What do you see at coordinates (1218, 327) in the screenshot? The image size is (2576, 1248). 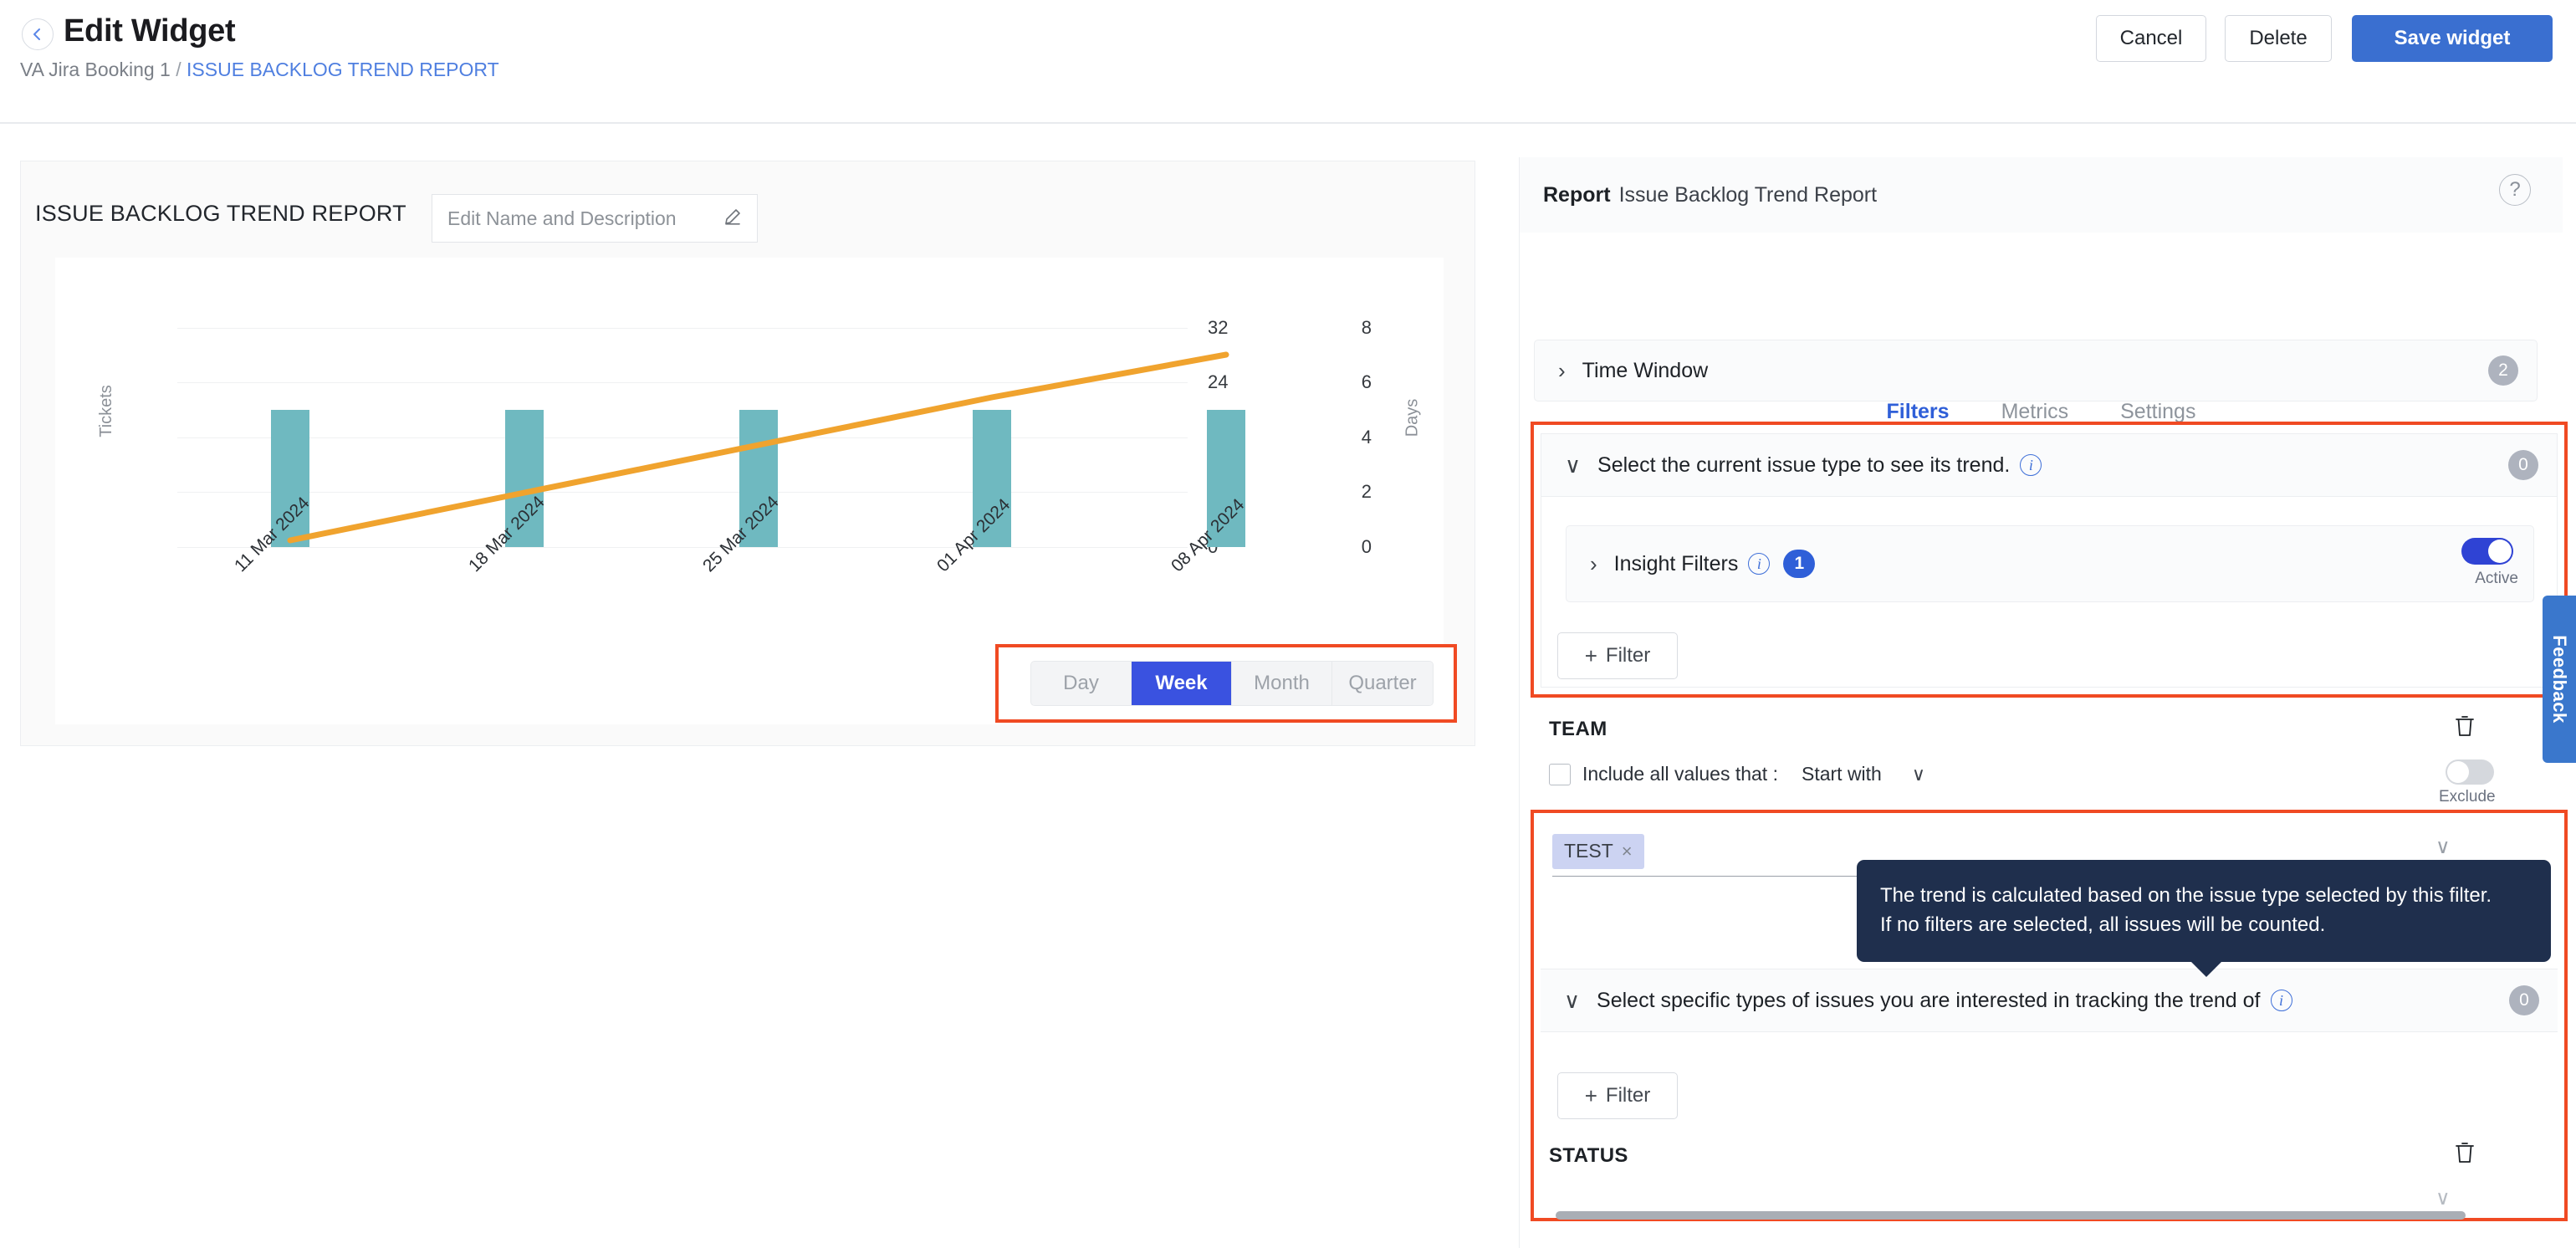 I see `y-tick-right: 32` at bounding box center [1218, 327].